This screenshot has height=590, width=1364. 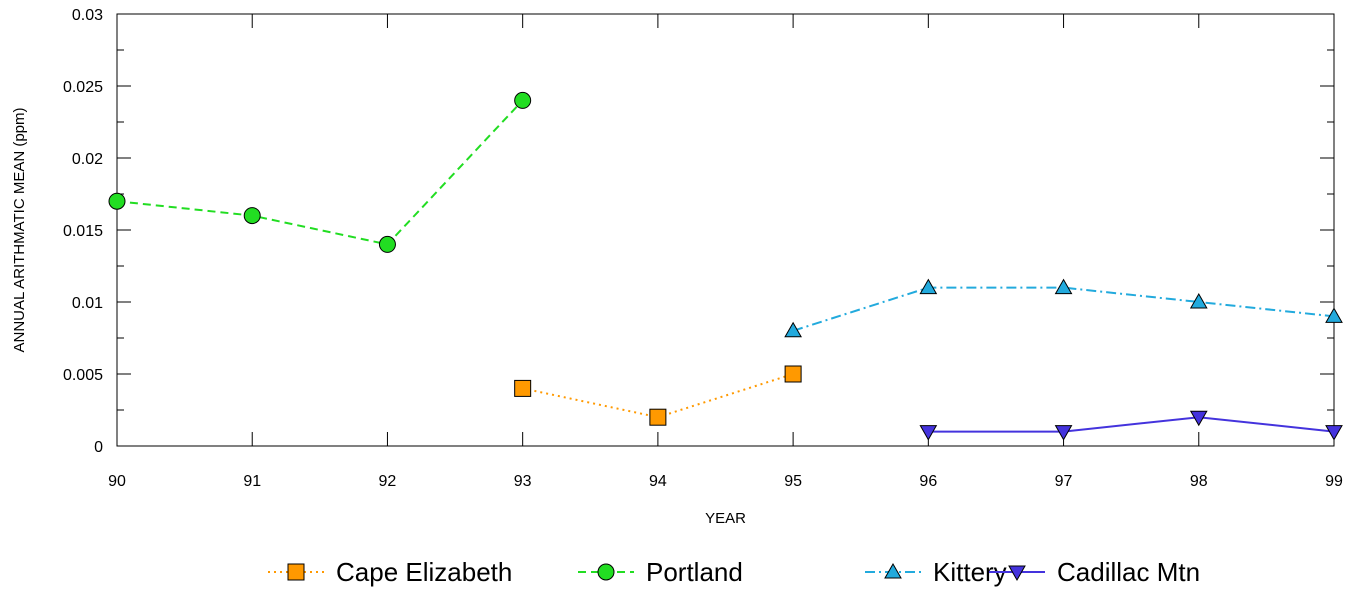 What do you see at coordinates (19, 229) in the screenshot?
I see `y-axis-title: ANNUAL ARITHMATIC MEAN (ppm)` at bounding box center [19, 229].